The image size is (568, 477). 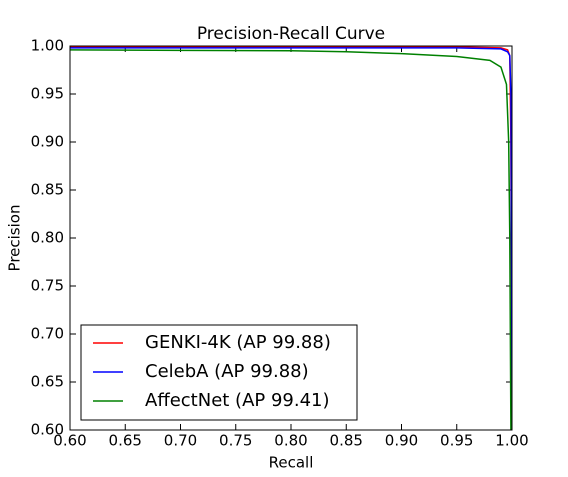 I want to click on y-tick-label: 0.60, so click(x=47, y=430).